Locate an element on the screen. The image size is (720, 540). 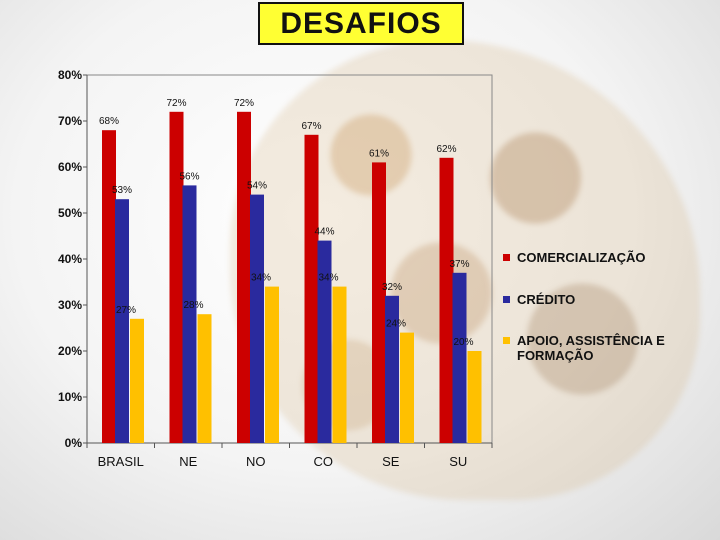
legend-label-credito: CRÉDITO is located at coordinates (546, 299).